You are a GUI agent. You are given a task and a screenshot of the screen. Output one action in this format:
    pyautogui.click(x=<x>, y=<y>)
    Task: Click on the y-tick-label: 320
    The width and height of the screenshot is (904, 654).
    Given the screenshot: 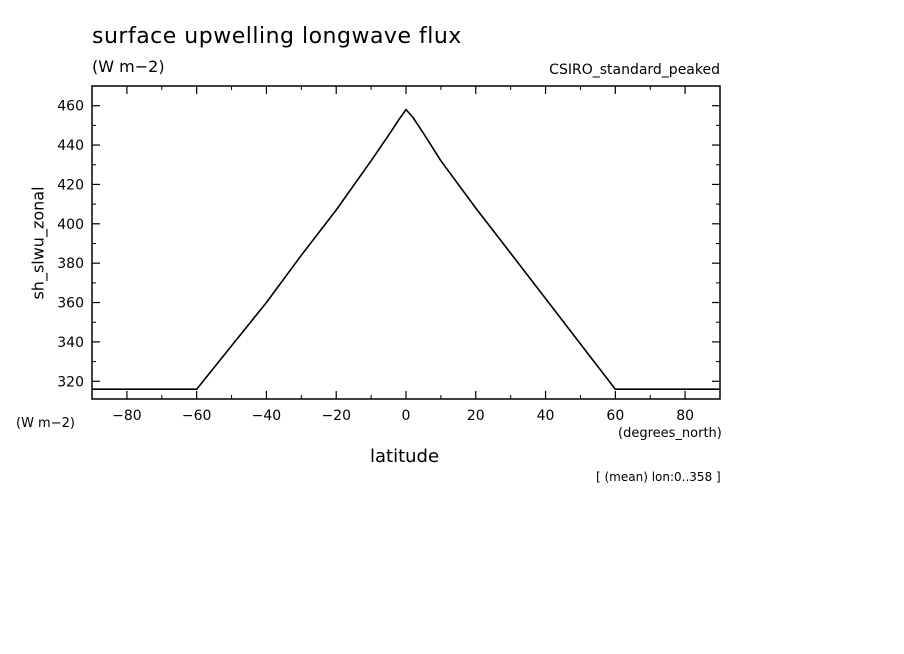 What is the action you would take?
    pyautogui.click(x=70, y=382)
    